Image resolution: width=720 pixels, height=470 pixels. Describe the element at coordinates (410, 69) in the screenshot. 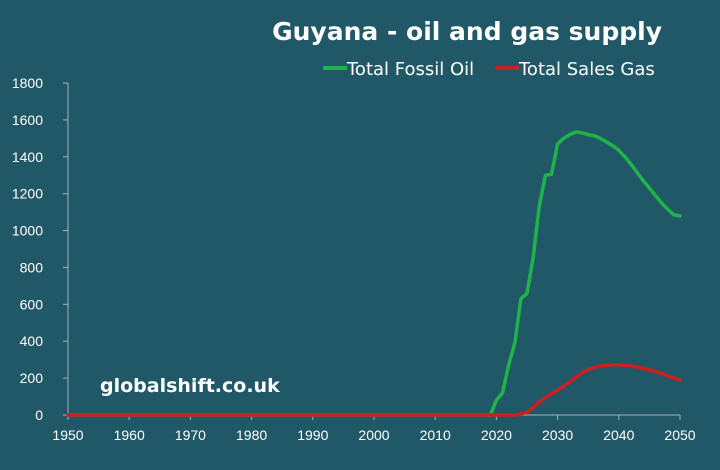

I see `legend-label-oil: Total Fossil Oil` at that location.